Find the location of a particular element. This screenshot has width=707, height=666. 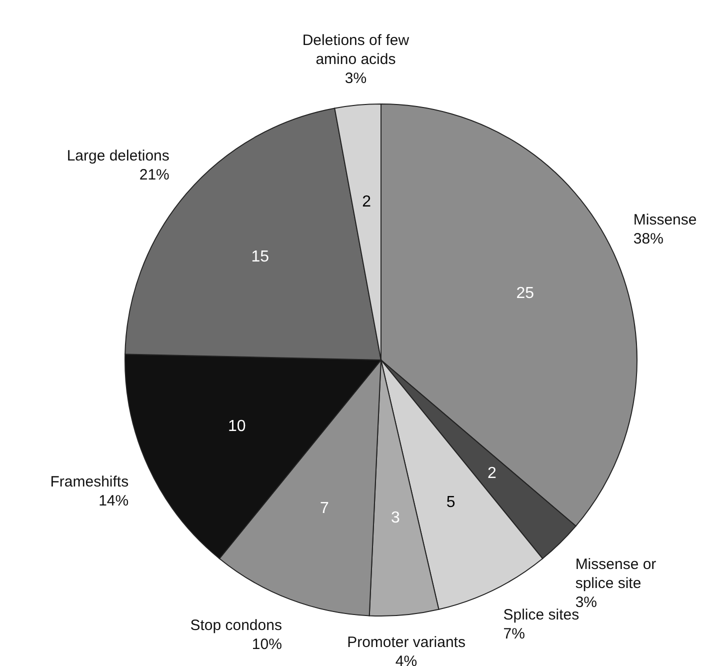

slice-label: Deletions of few amino acids is located at coordinates (356, 50).